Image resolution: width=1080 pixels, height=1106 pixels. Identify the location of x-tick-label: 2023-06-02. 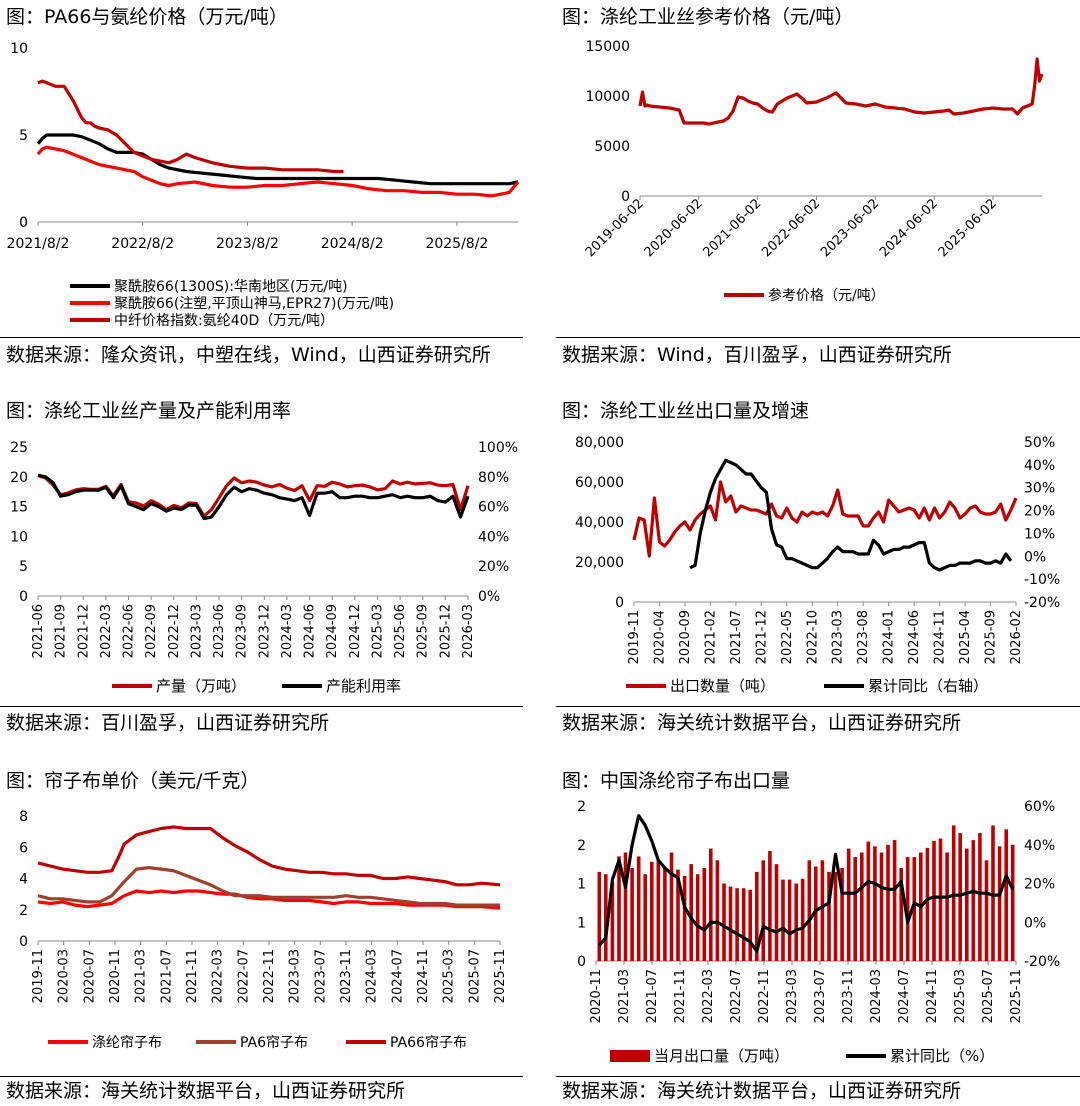
(850, 228).